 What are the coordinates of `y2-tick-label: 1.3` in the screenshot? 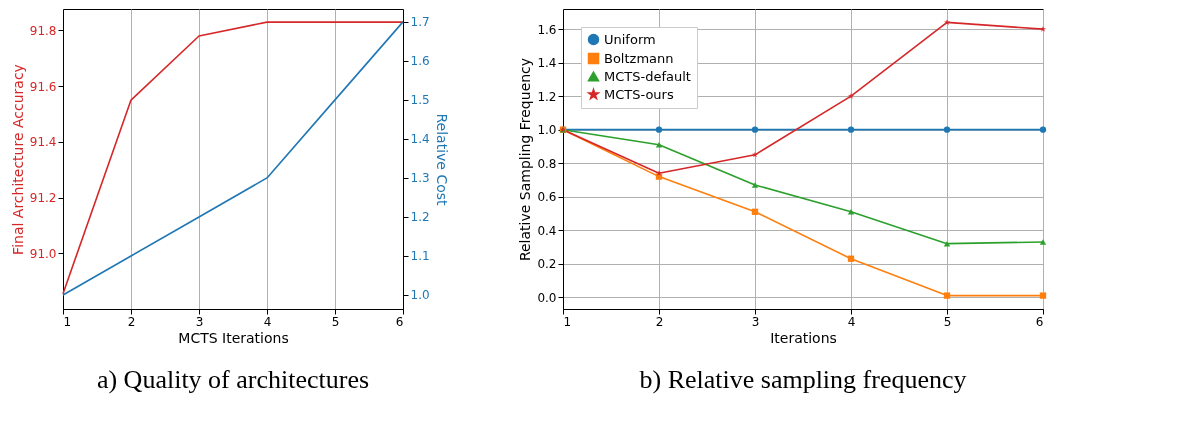 It's located at (420, 178).